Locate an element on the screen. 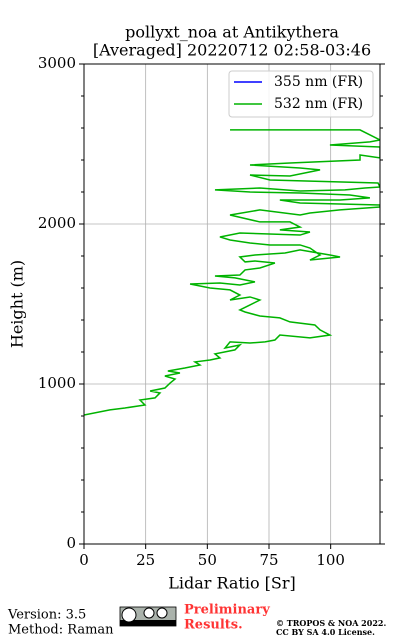 This screenshot has width=400, height=640. license: CC BY SA 4.0 License. is located at coordinates (325, 632).